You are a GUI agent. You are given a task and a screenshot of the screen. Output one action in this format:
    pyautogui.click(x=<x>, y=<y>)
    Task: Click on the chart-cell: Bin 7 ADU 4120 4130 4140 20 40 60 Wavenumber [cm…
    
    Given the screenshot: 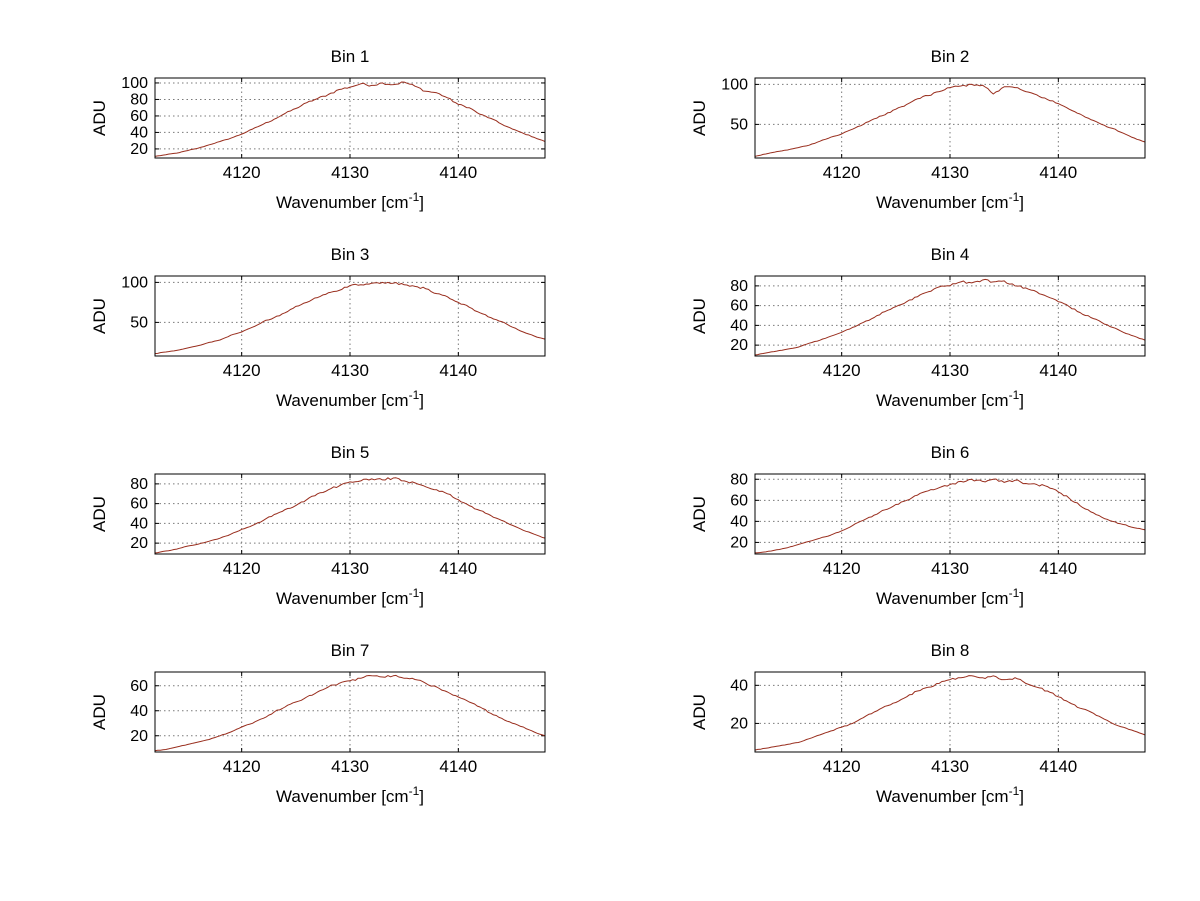 What is the action you would take?
    pyautogui.click(x=300, y=729)
    